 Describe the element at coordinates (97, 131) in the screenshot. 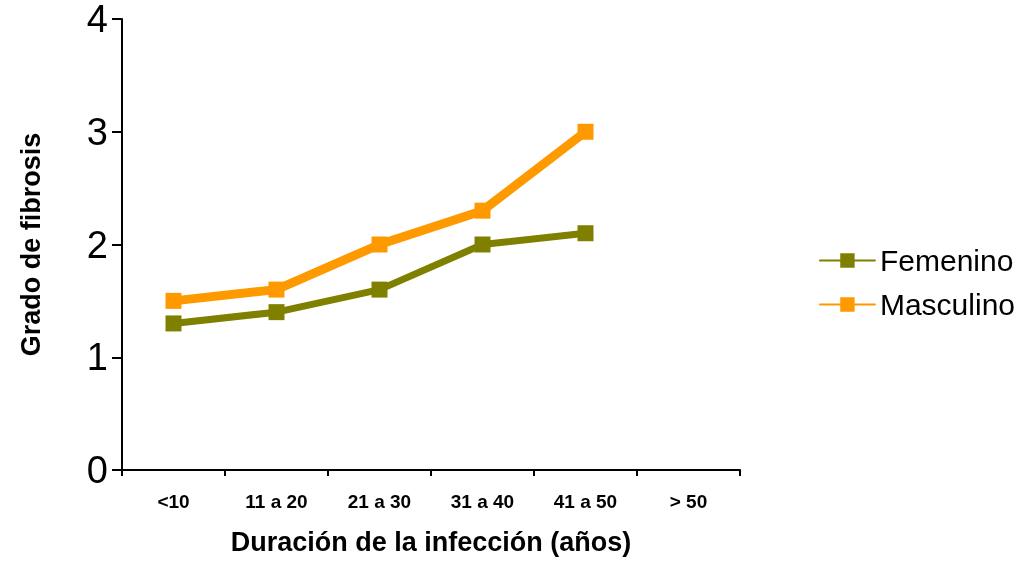

I see `y-tick-label: 3` at that location.